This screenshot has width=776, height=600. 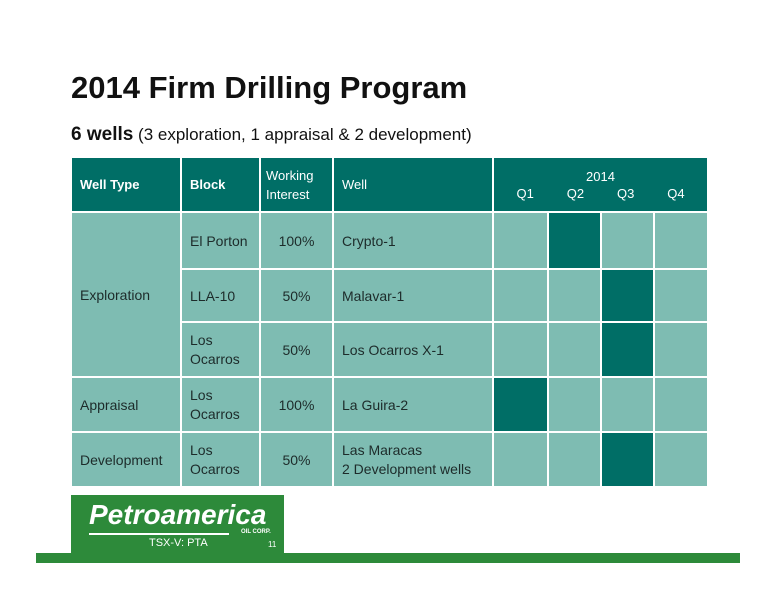 What do you see at coordinates (178, 543) in the screenshot?
I see `ticker-symbol: TSX-V: PTA` at bounding box center [178, 543].